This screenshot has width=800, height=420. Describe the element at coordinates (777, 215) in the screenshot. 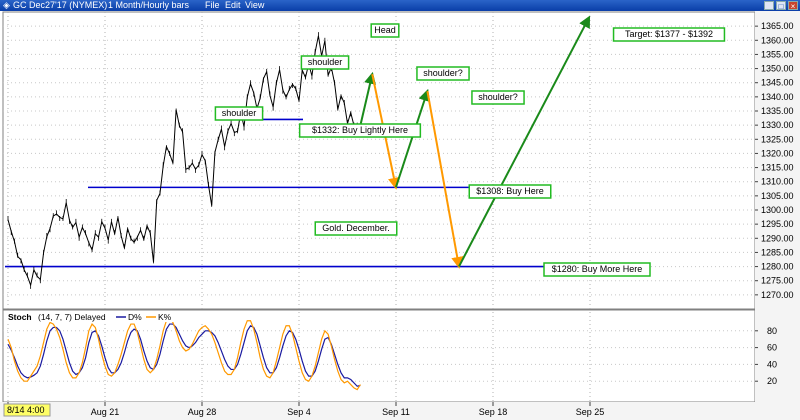

I see `y-axis-strip` at that location.